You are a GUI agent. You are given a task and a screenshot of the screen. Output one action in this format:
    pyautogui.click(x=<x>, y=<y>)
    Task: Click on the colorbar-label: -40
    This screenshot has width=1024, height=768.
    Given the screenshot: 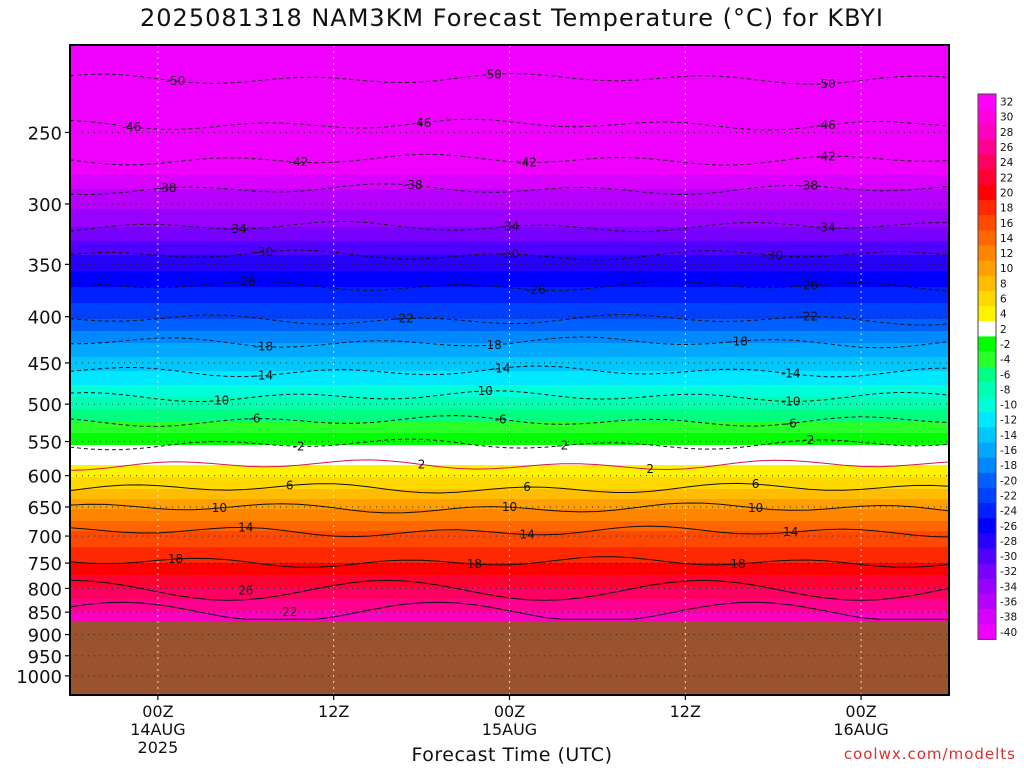 What is the action you would take?
    pyautogui.click(x=1008, y=633)
    